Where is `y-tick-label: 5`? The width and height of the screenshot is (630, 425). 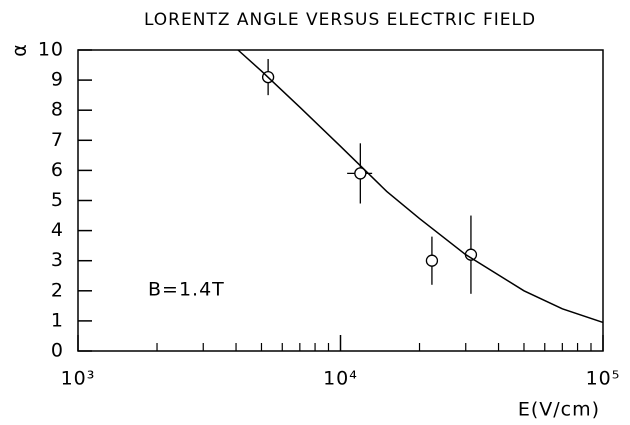 y-tick-label: 5 is located at coordinates (57, 200).